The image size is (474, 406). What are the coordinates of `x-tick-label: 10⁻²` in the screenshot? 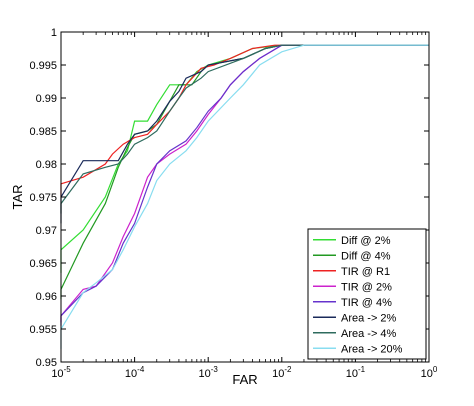 It's located at (282, 372).